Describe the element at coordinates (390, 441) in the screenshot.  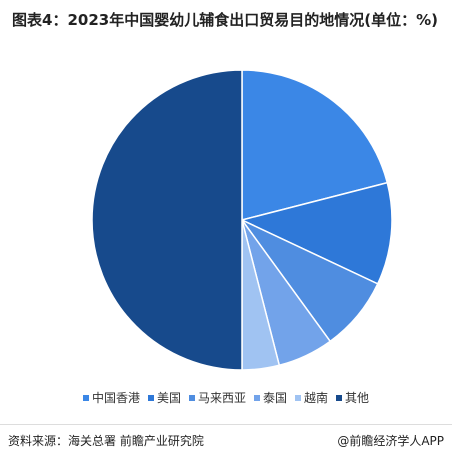
I see `credit: @前瞻经济学人APP` at that location.